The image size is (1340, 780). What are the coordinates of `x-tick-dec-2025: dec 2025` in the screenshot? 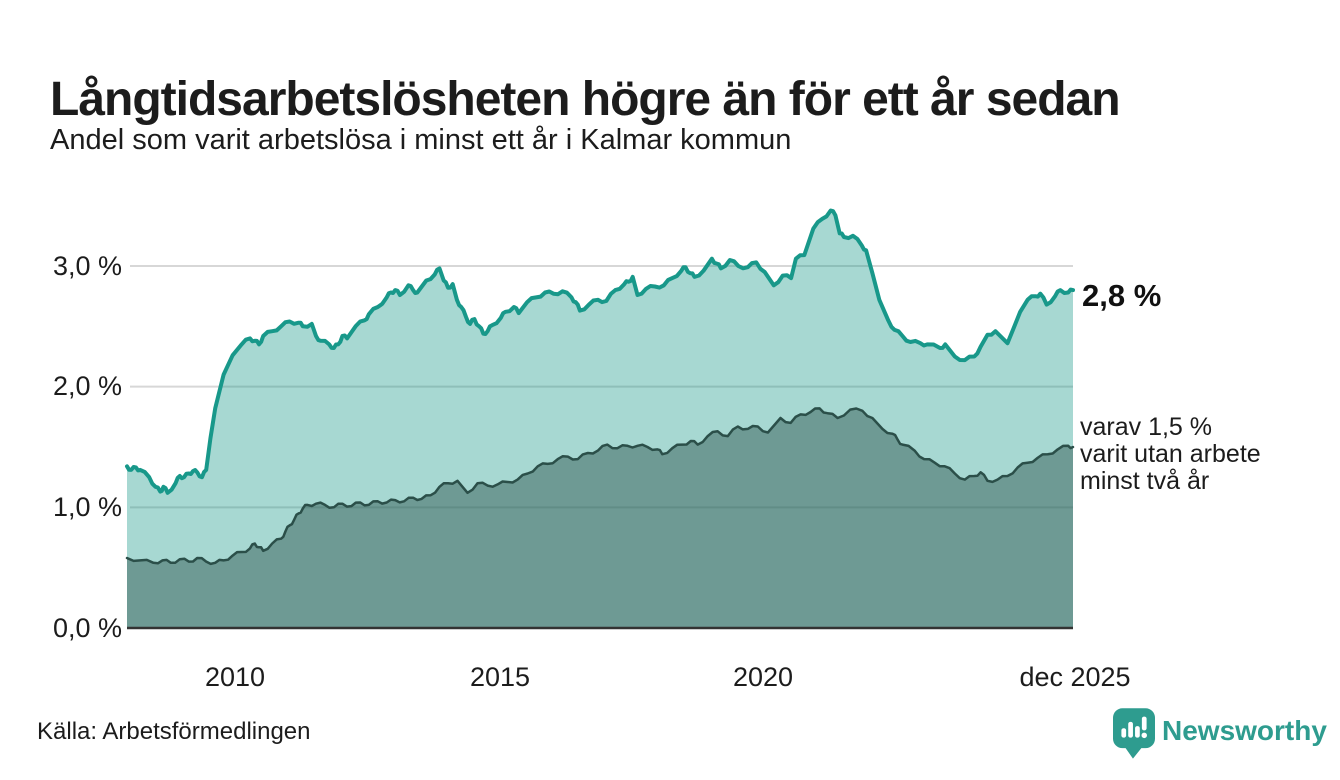 It's located at (1075, 677).